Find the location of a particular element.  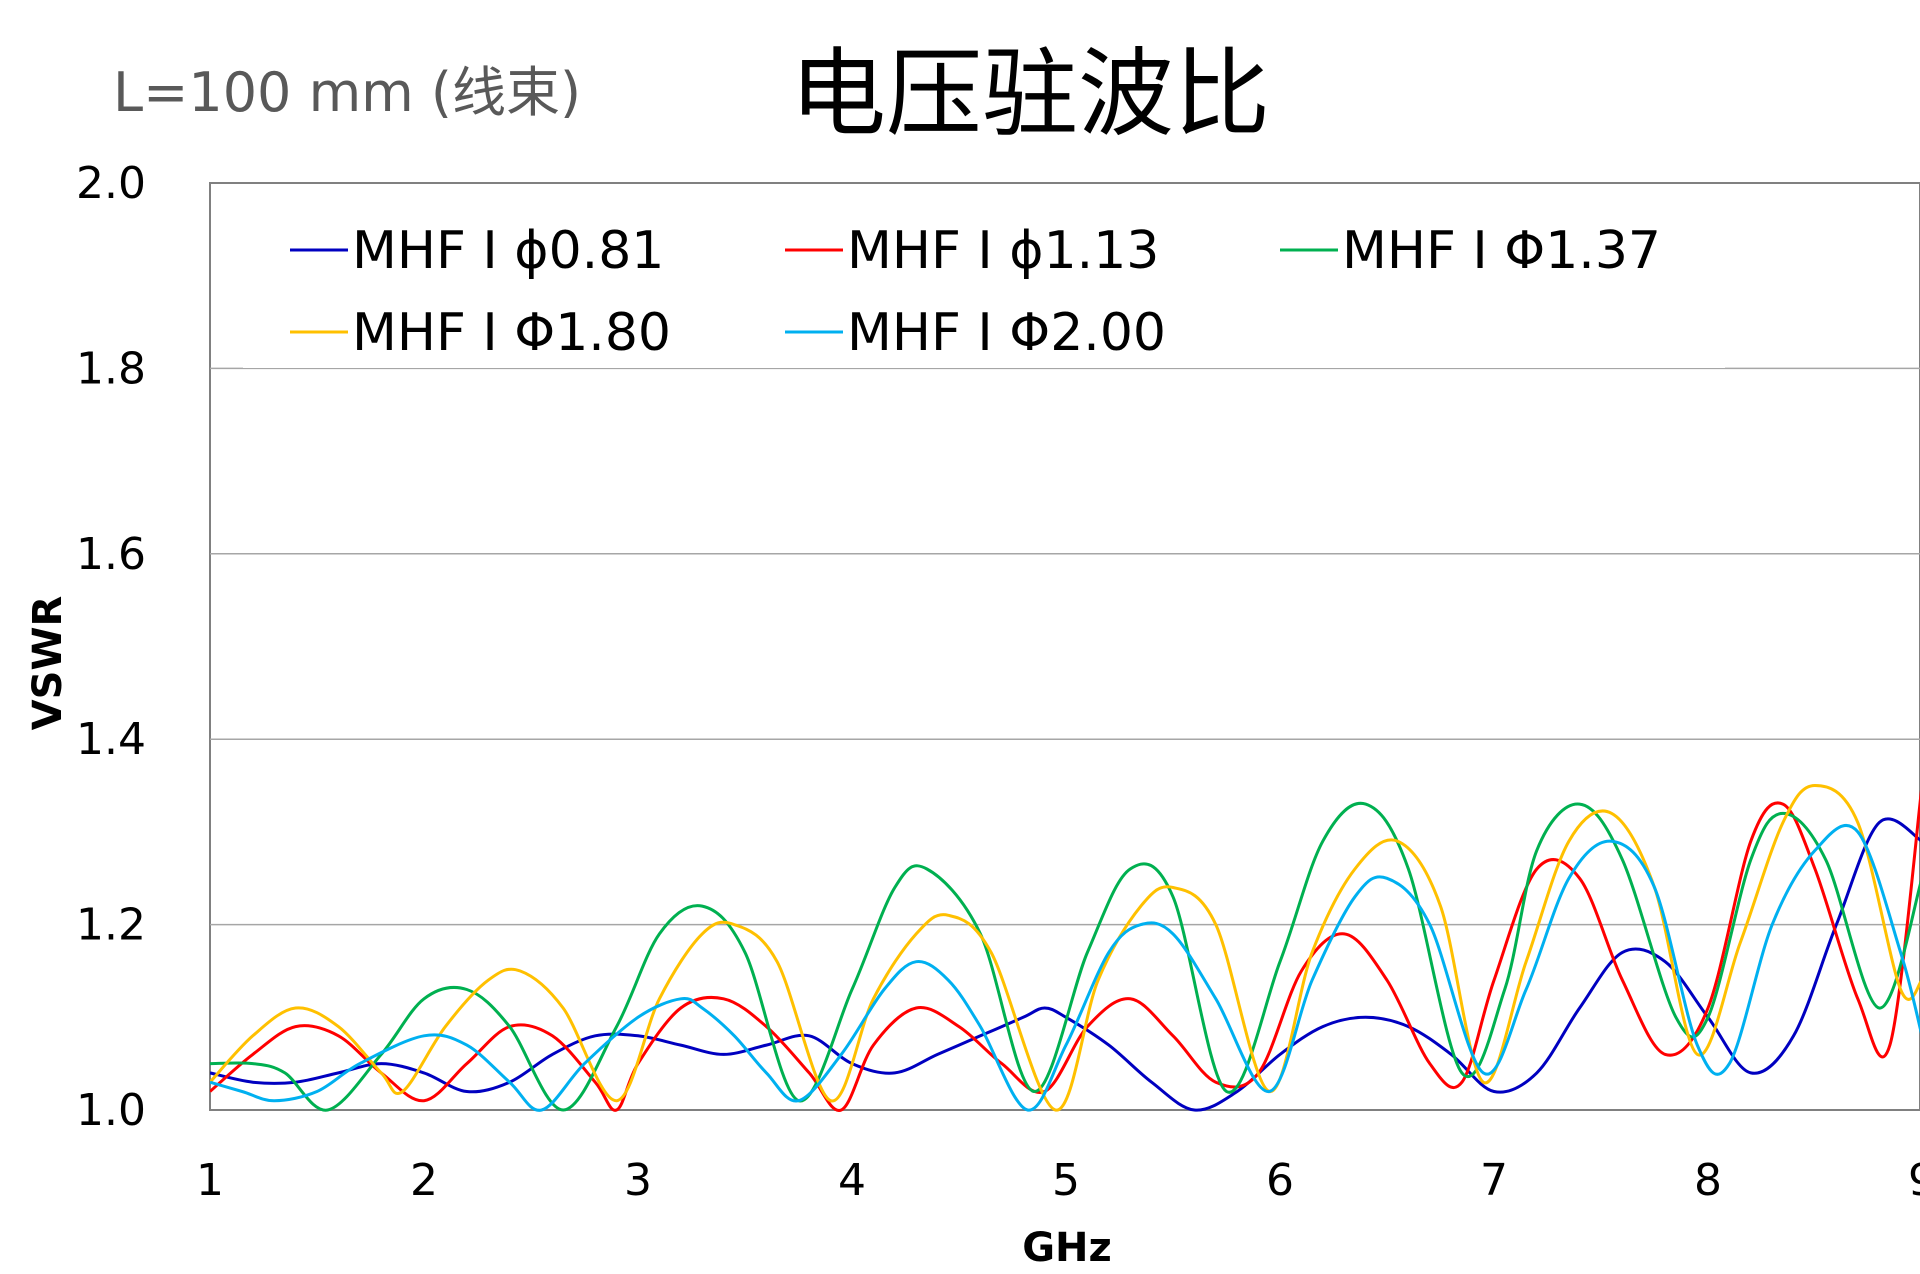

x-tick-label: 6 is located at coordinates (1280, 1180).